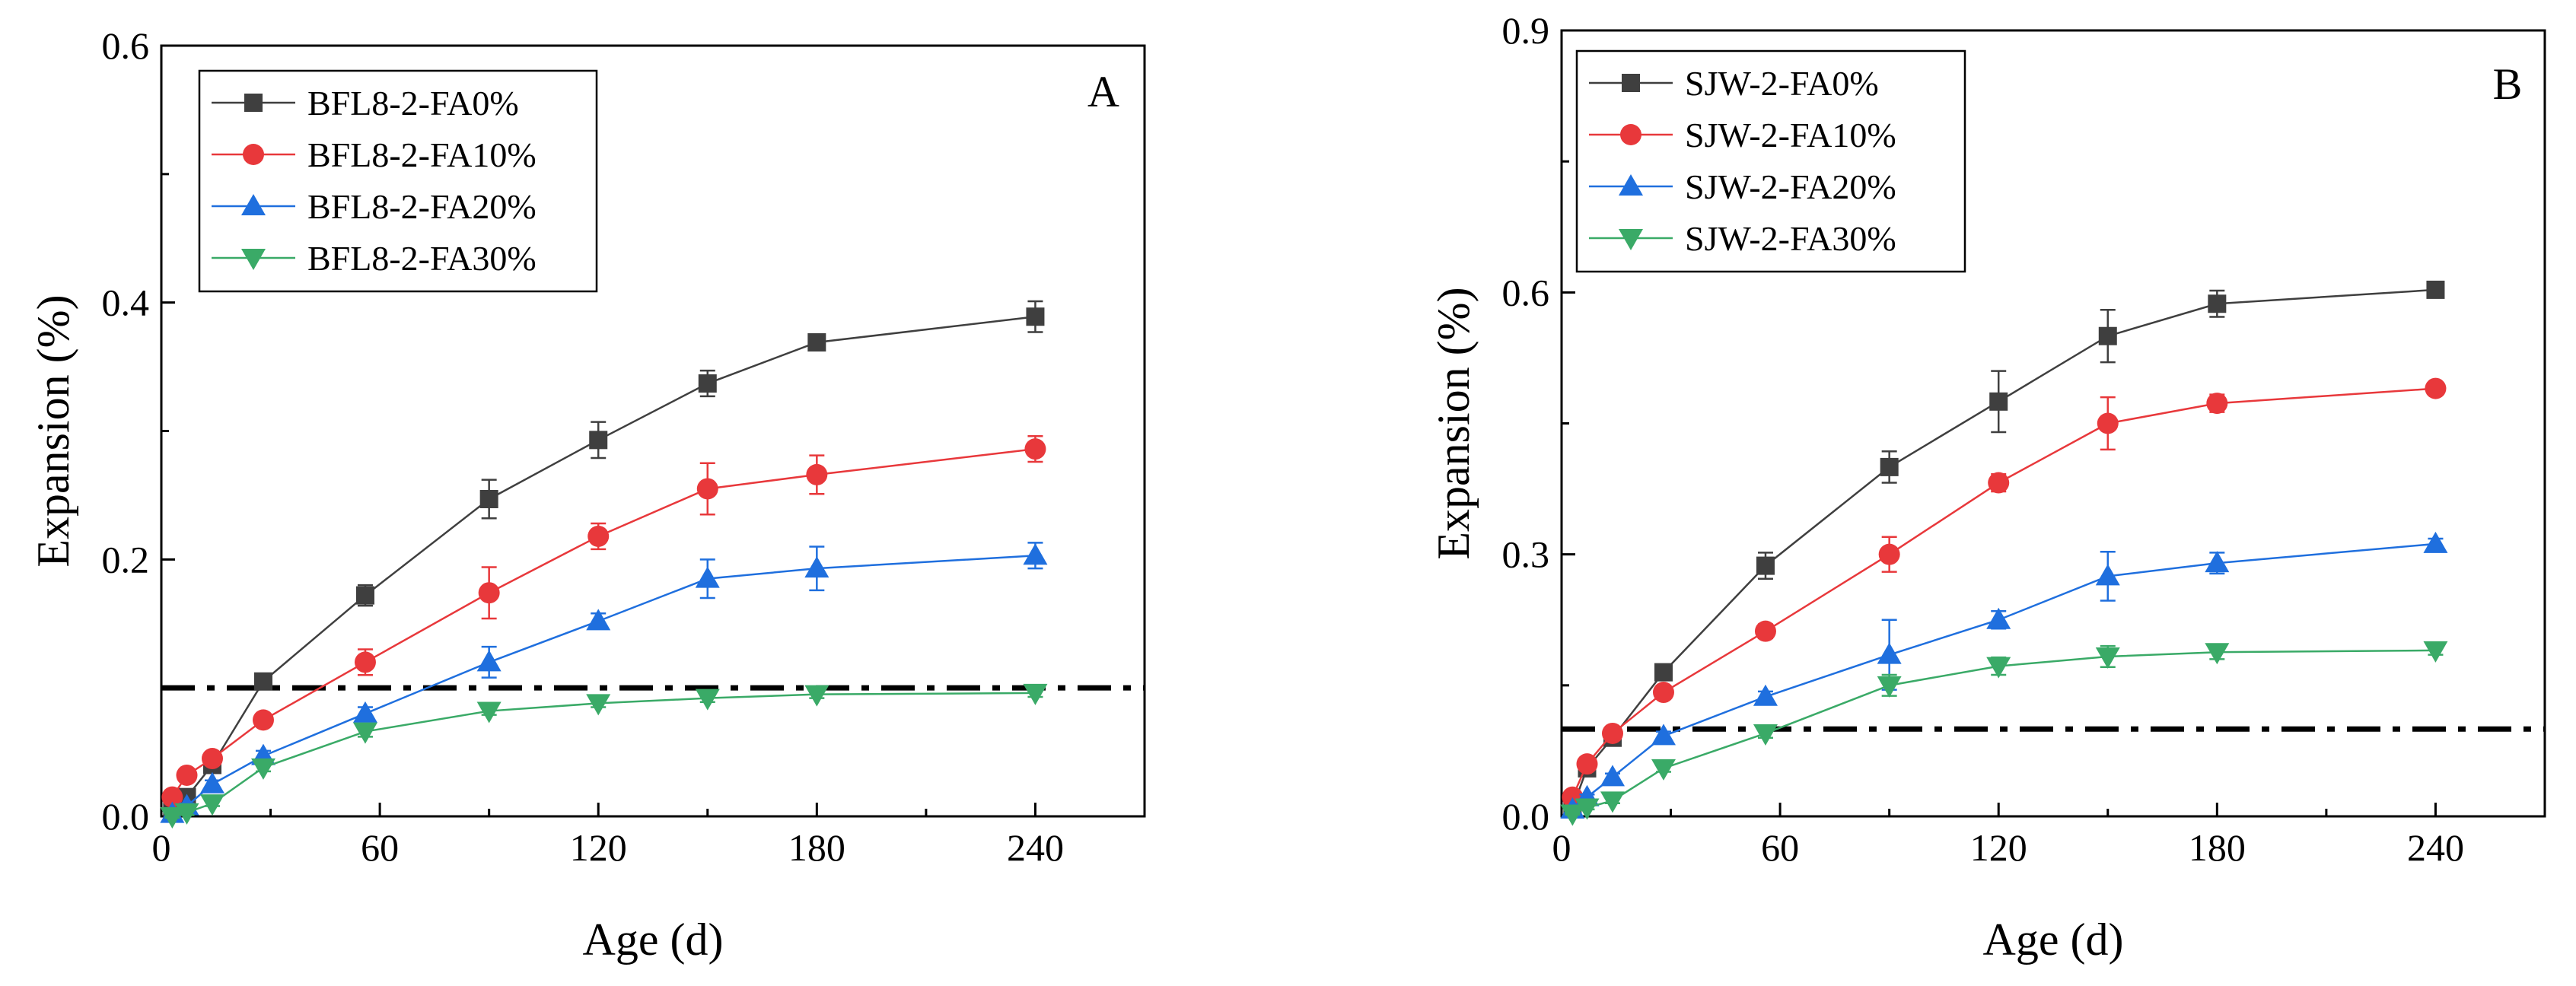 This screenshot has height=986, width=2576. Describe the element at coordinates (1791, 239) in the screenshot. I see `legend-label: SJW-2-FA30%` at that location.